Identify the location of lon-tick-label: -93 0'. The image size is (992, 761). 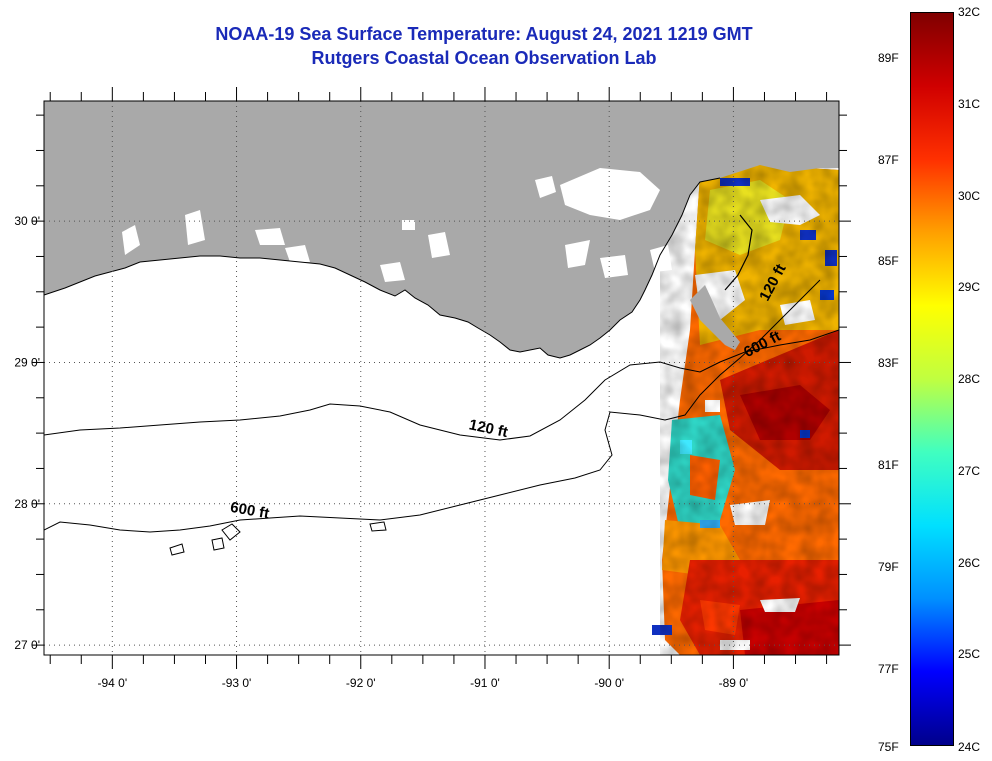
(237, 683).